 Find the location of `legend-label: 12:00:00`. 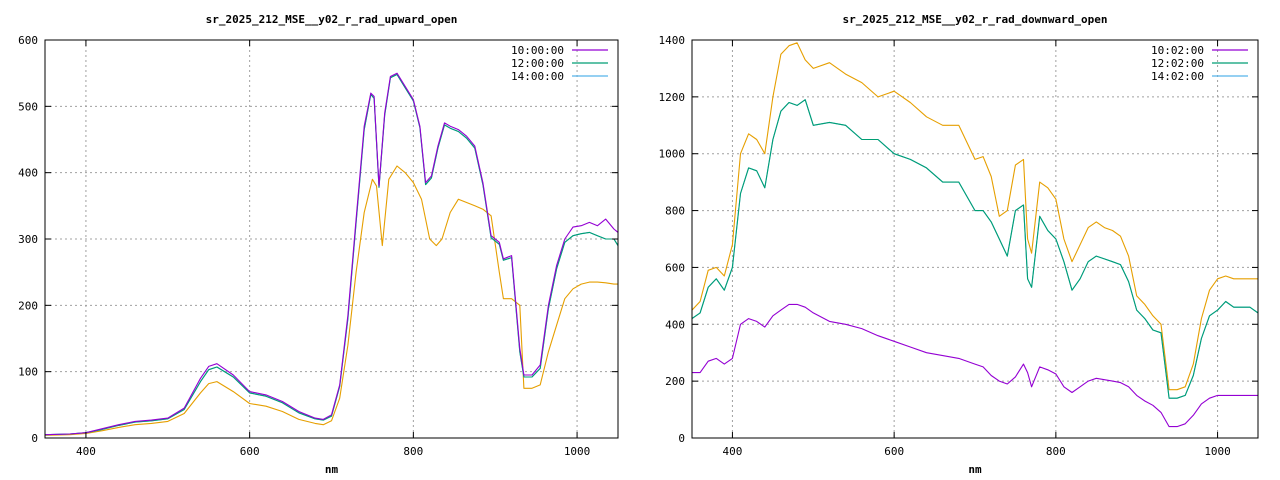

legend-label: 12:00:00 is located at coordinates (537, 63).